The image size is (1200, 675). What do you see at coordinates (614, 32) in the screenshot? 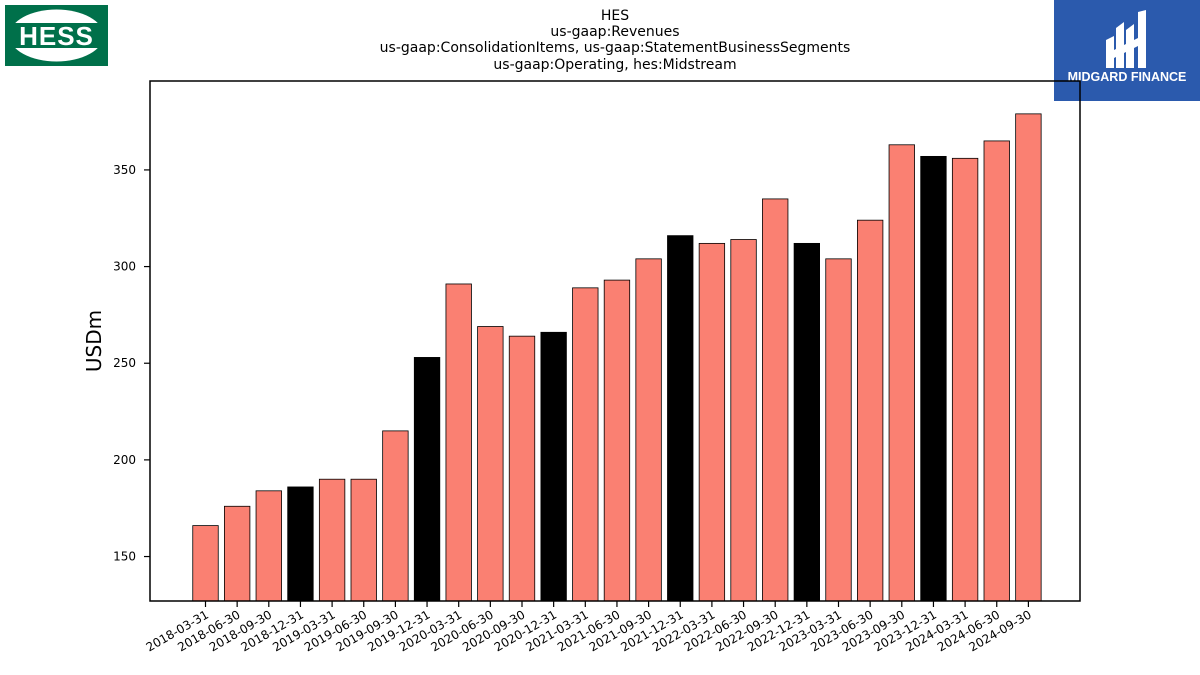
I see `chart-title-line: us-gaap:Revenues` at bounding box center [614, 32].